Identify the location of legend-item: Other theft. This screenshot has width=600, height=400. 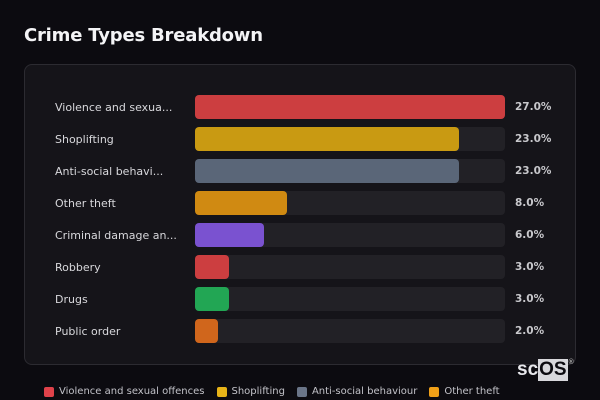
(464, 391).